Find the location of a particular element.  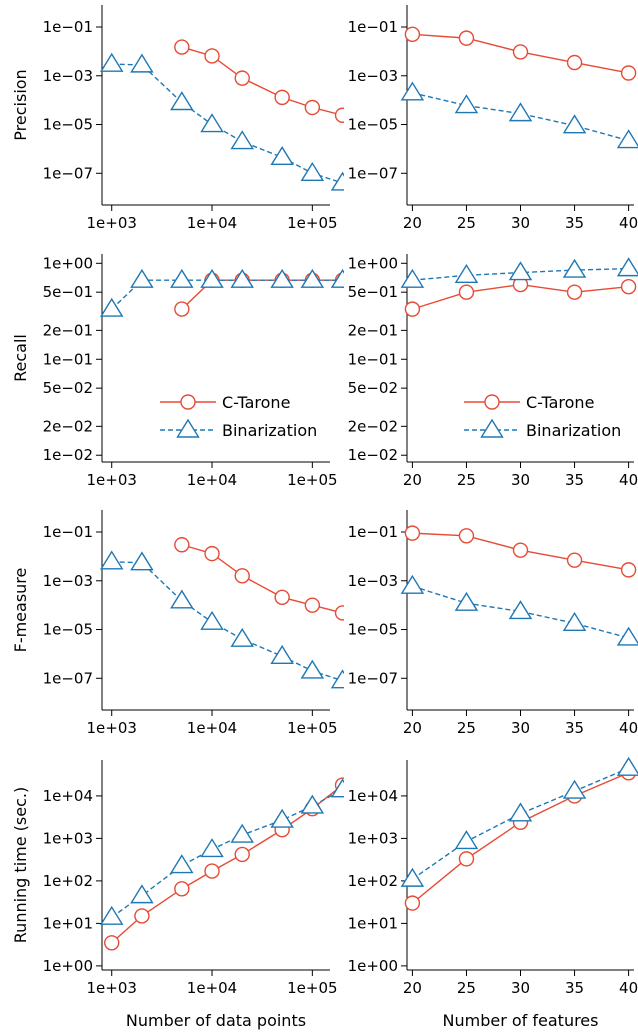

y-tick-label: 1e+02 is located at coordinates (68, 881).